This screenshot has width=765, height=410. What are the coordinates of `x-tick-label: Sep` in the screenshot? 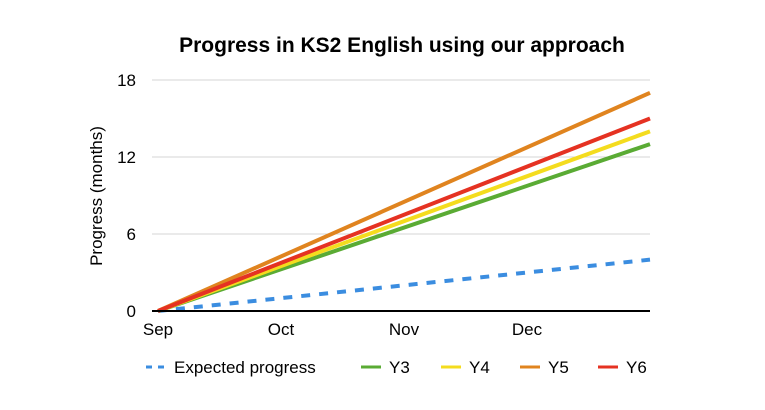 It's located at (158, 329).